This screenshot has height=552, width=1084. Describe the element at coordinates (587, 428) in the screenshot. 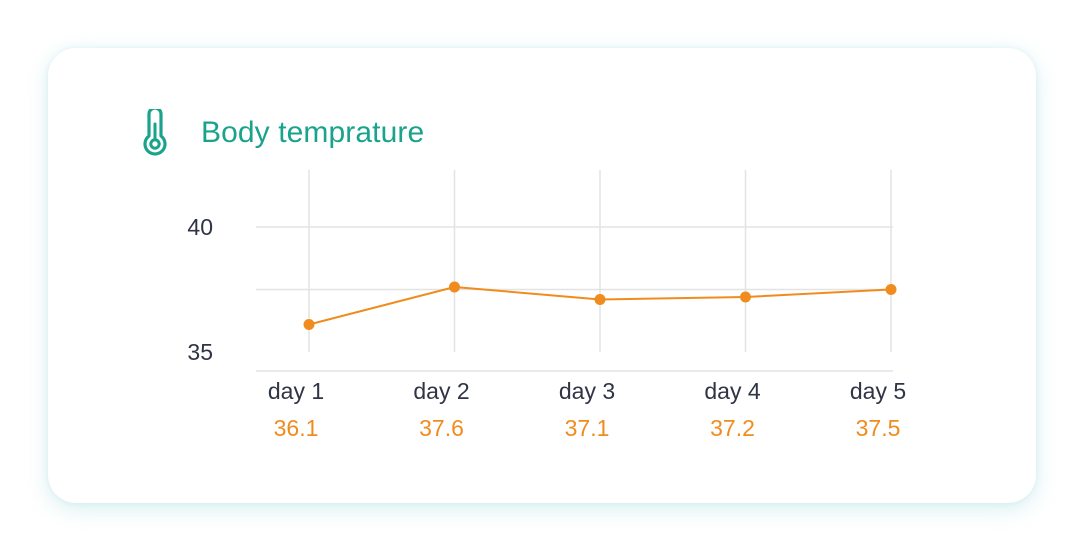

I see `data-label: 37.1` at that location.